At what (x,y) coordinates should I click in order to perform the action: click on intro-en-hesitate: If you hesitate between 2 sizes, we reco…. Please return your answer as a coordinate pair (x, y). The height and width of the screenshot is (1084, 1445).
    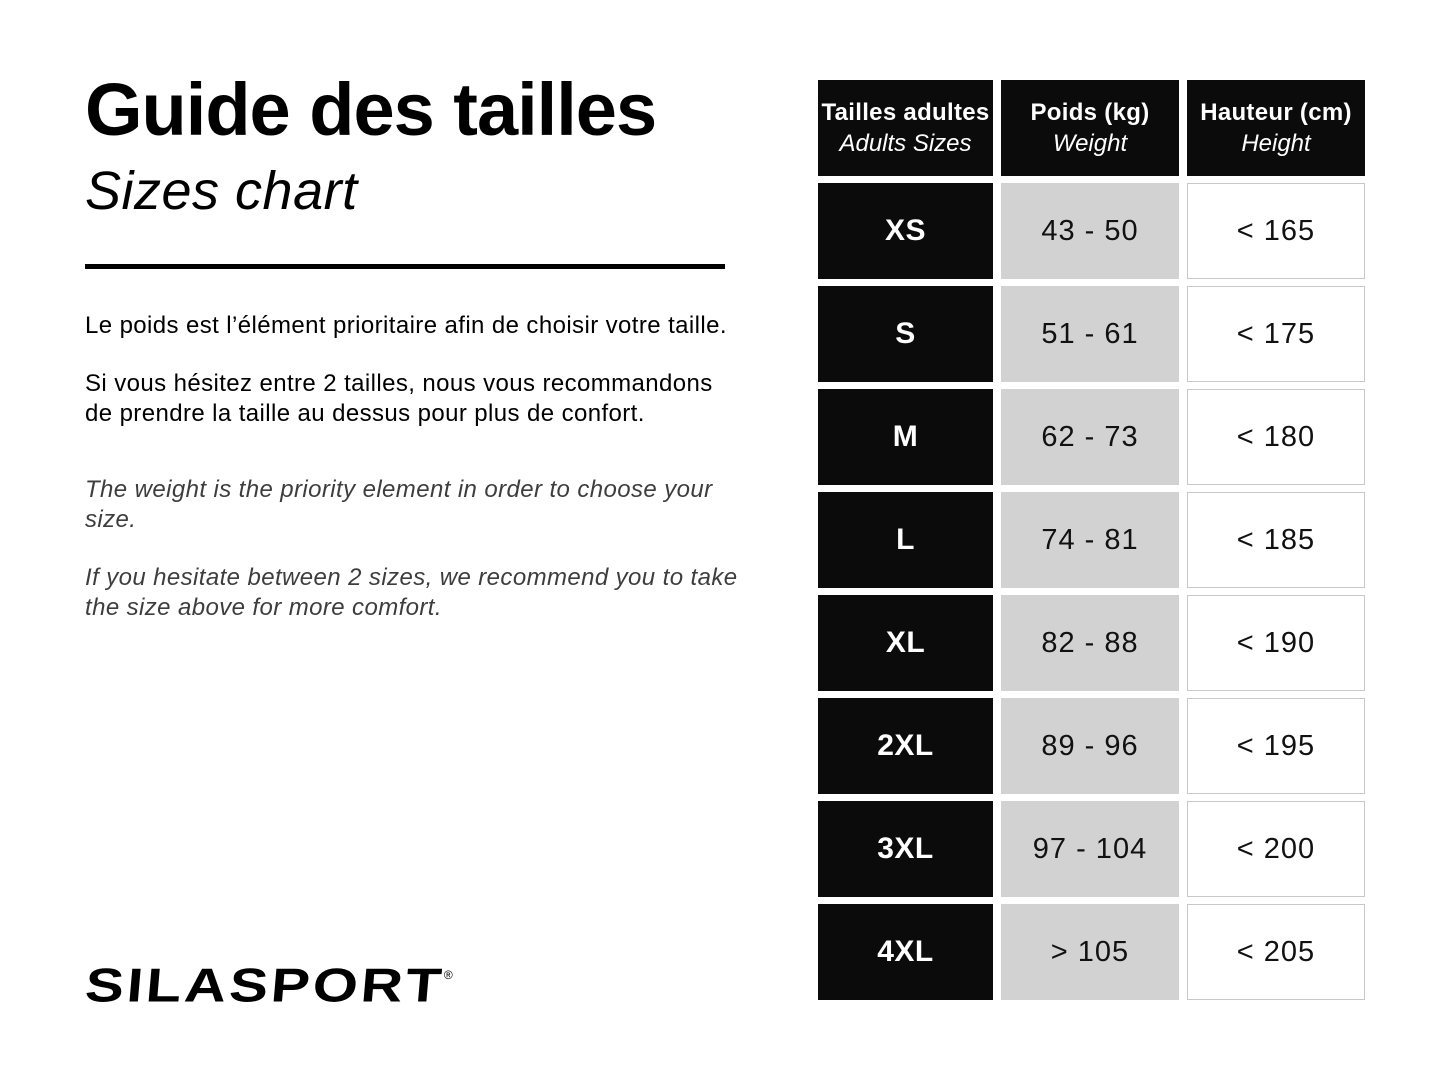
    Looking at the image, I should click on (411, 592).